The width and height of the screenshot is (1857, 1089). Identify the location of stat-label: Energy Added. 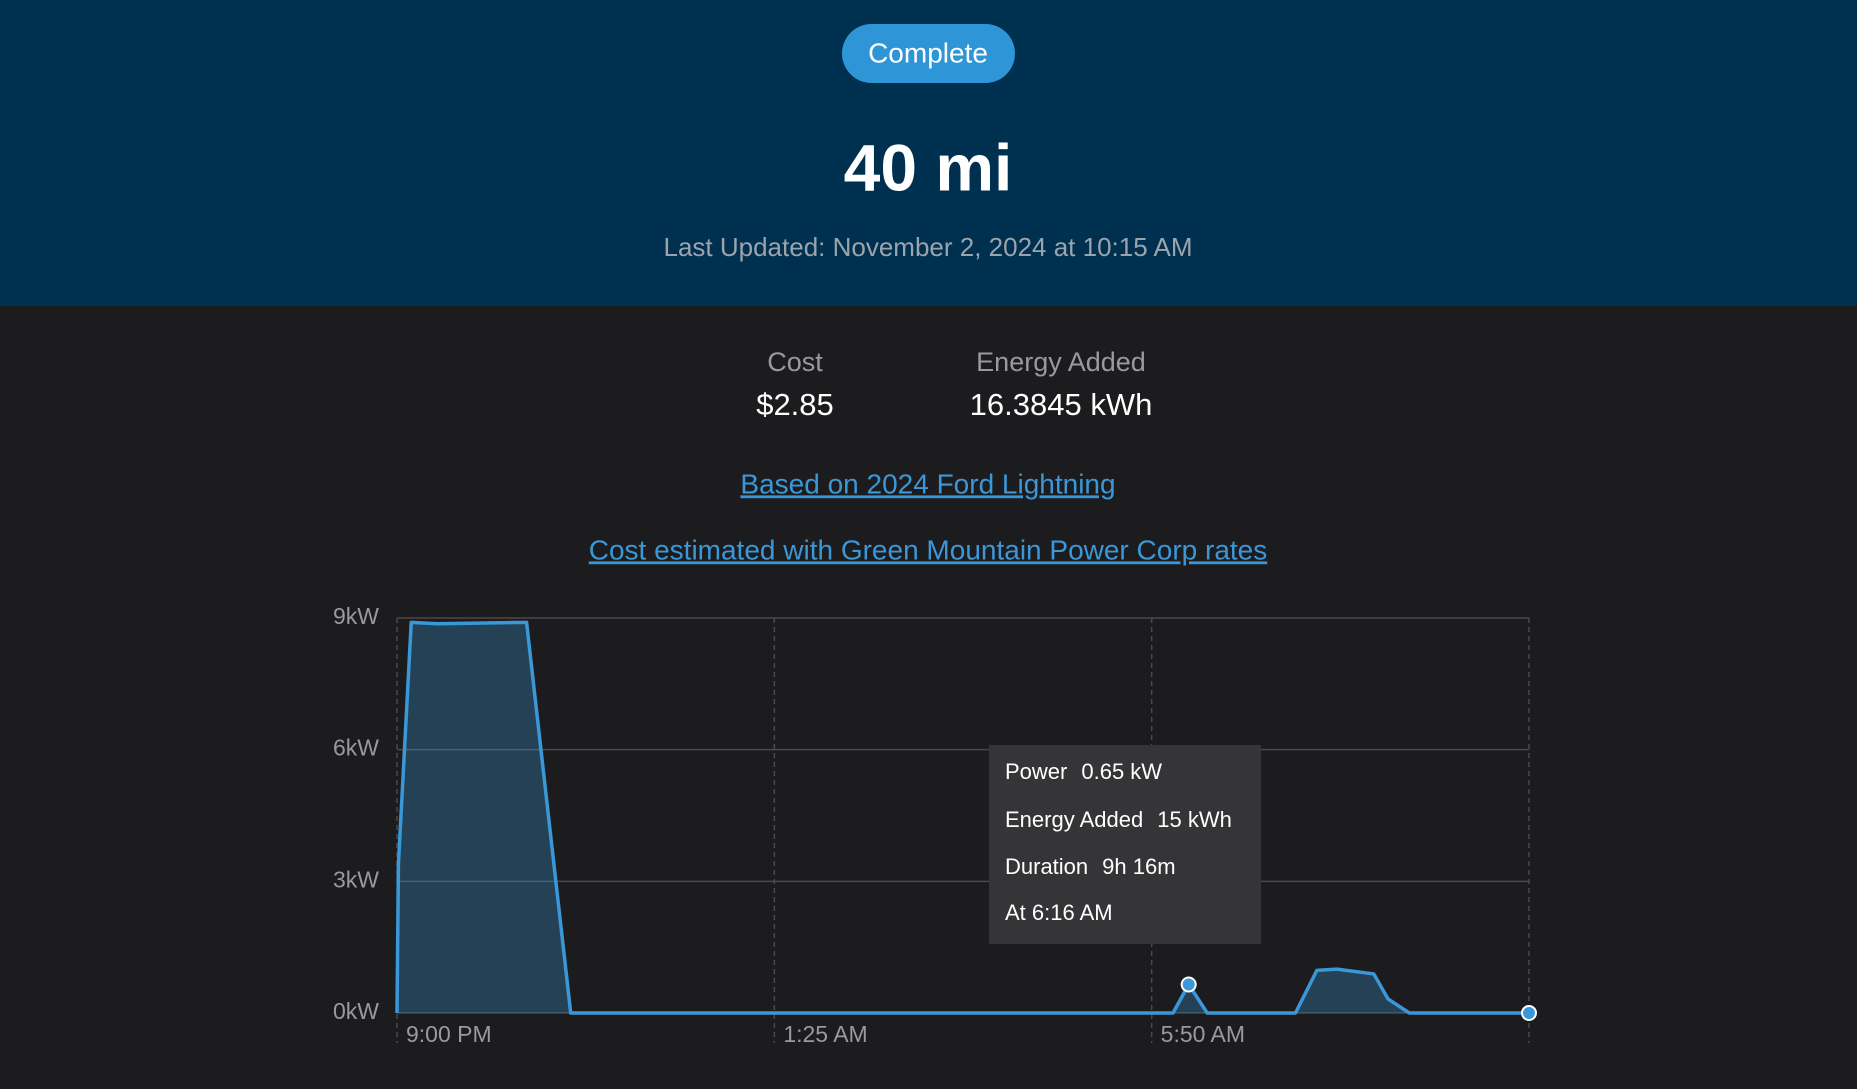
(1061, 362).